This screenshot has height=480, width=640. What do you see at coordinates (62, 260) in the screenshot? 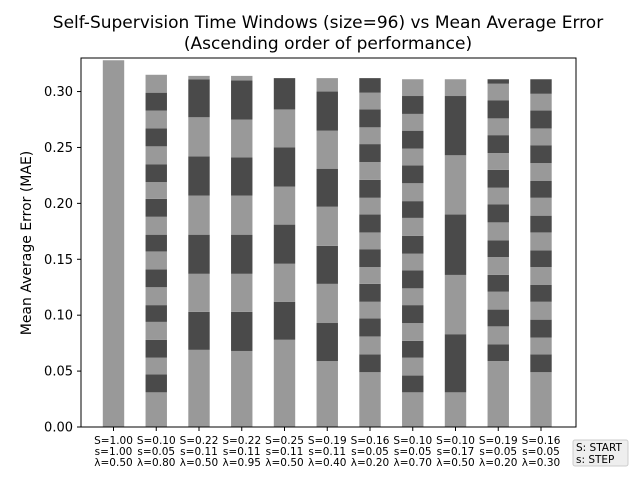
I see `y-axis: 0.00 0.05 0.10 0.15 0.20 0.25 0.30` at bounding box center [62, 260].